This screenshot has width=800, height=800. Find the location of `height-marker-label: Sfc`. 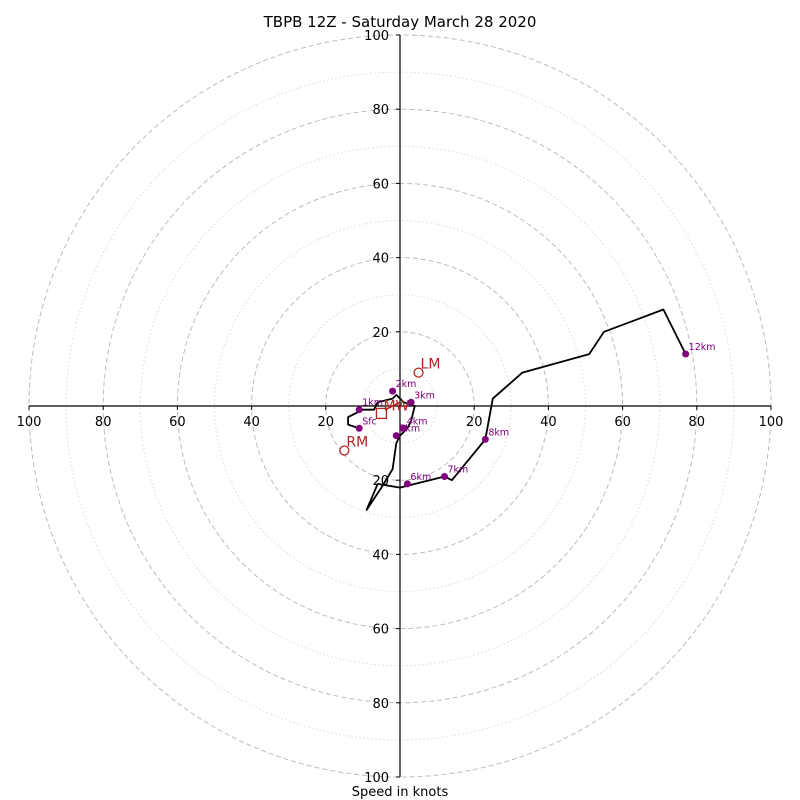

height-marker-label: Sfc is located at coordinates (369, 421).